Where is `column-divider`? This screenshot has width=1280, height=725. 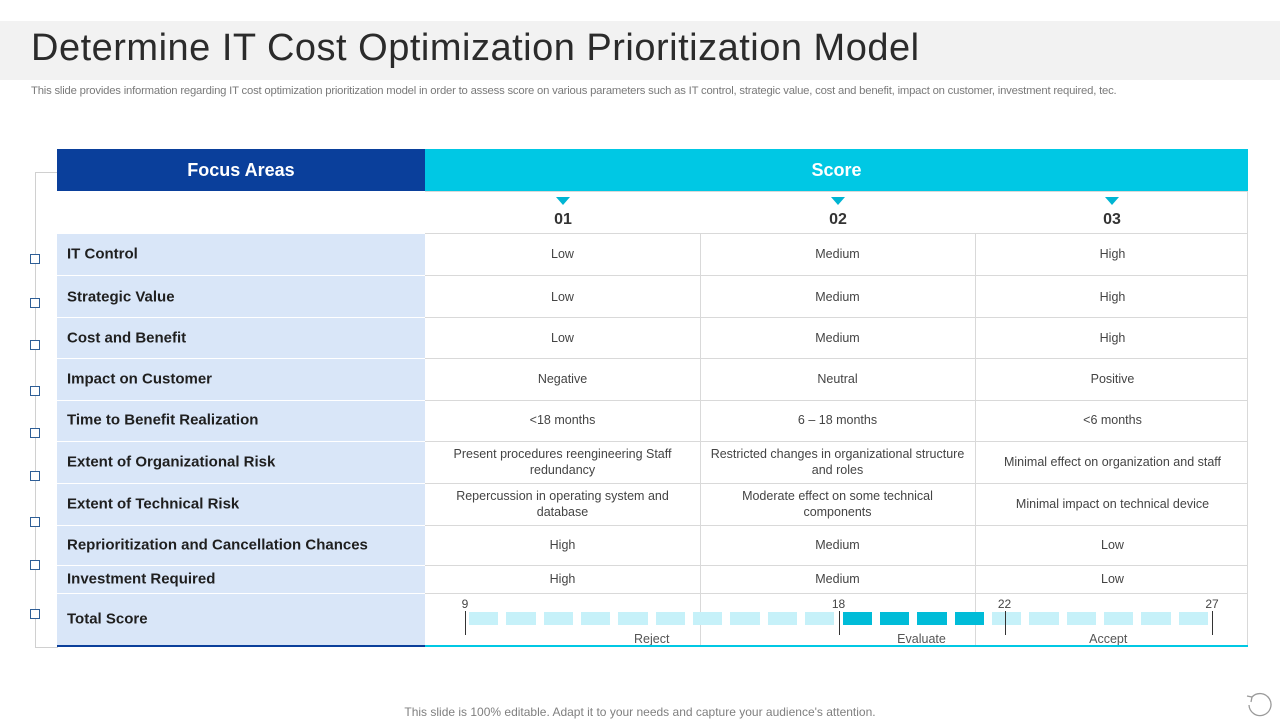 column-divider is located at coordinates (700, 439).